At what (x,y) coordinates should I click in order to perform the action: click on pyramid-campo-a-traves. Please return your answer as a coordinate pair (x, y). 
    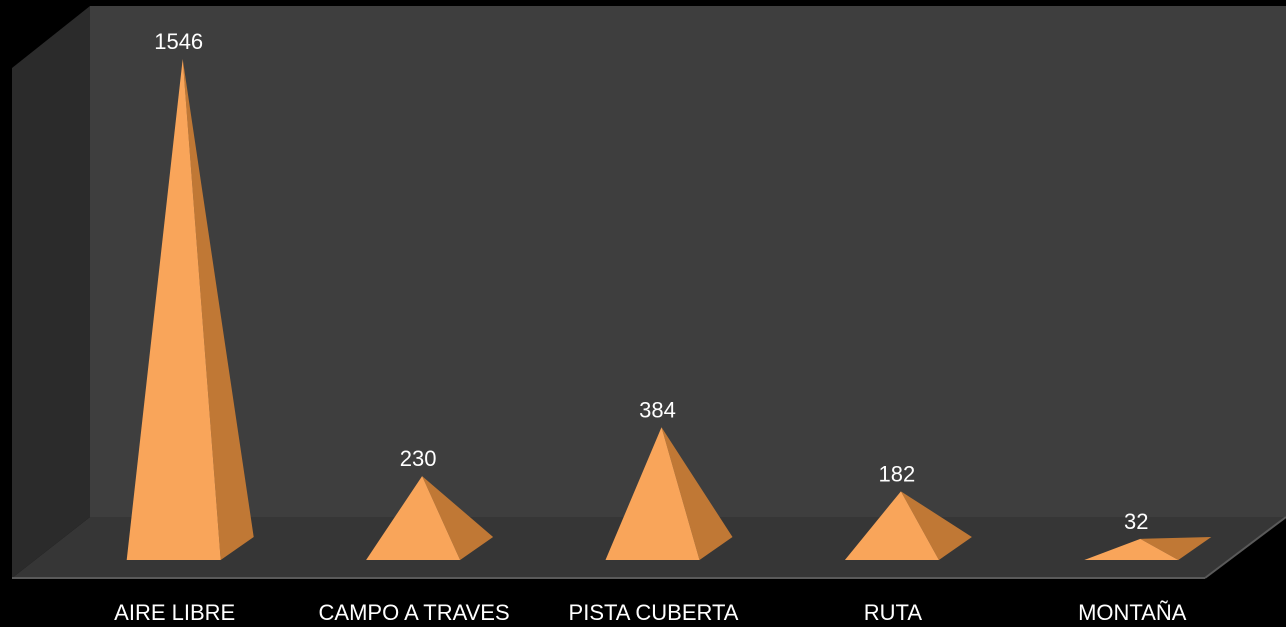
    Looking at the image, I should click on (430, 518).